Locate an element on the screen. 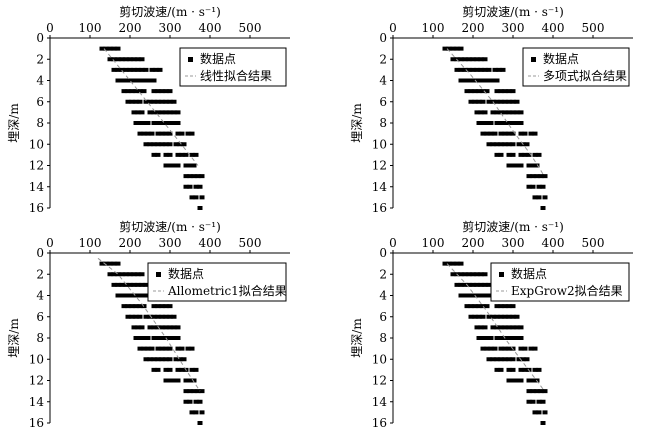 The image size is (666, 436). legend-box is located at coordinates (576, 67).